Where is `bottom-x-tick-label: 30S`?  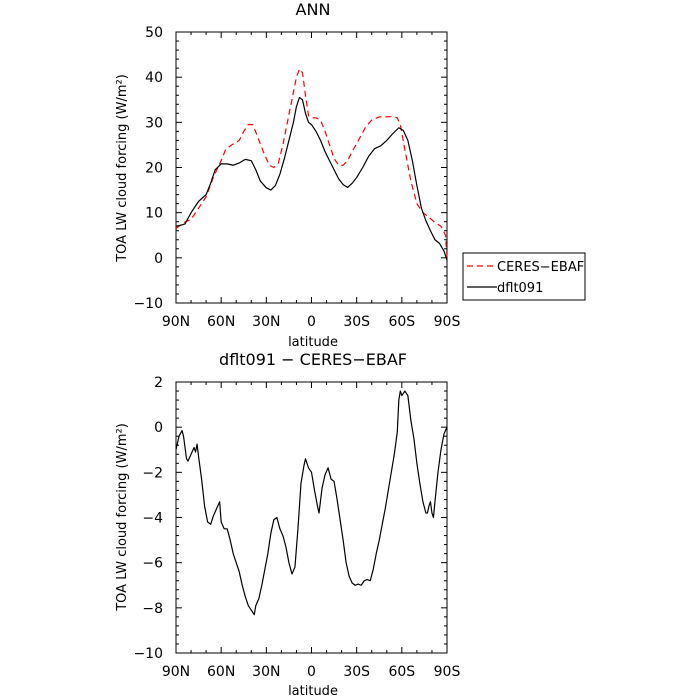
bottom-x-tick-label: 30S is located at coordinates (356, 672).